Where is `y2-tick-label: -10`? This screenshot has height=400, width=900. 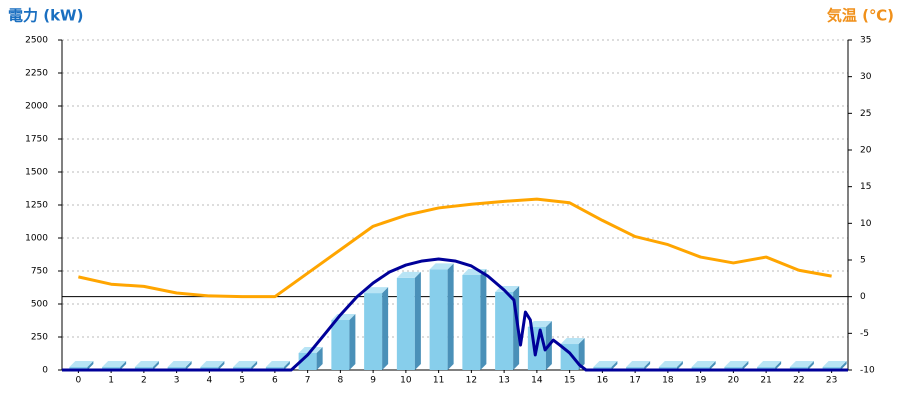 y2-tick-label: -10 is located at coordinates (867, 371).